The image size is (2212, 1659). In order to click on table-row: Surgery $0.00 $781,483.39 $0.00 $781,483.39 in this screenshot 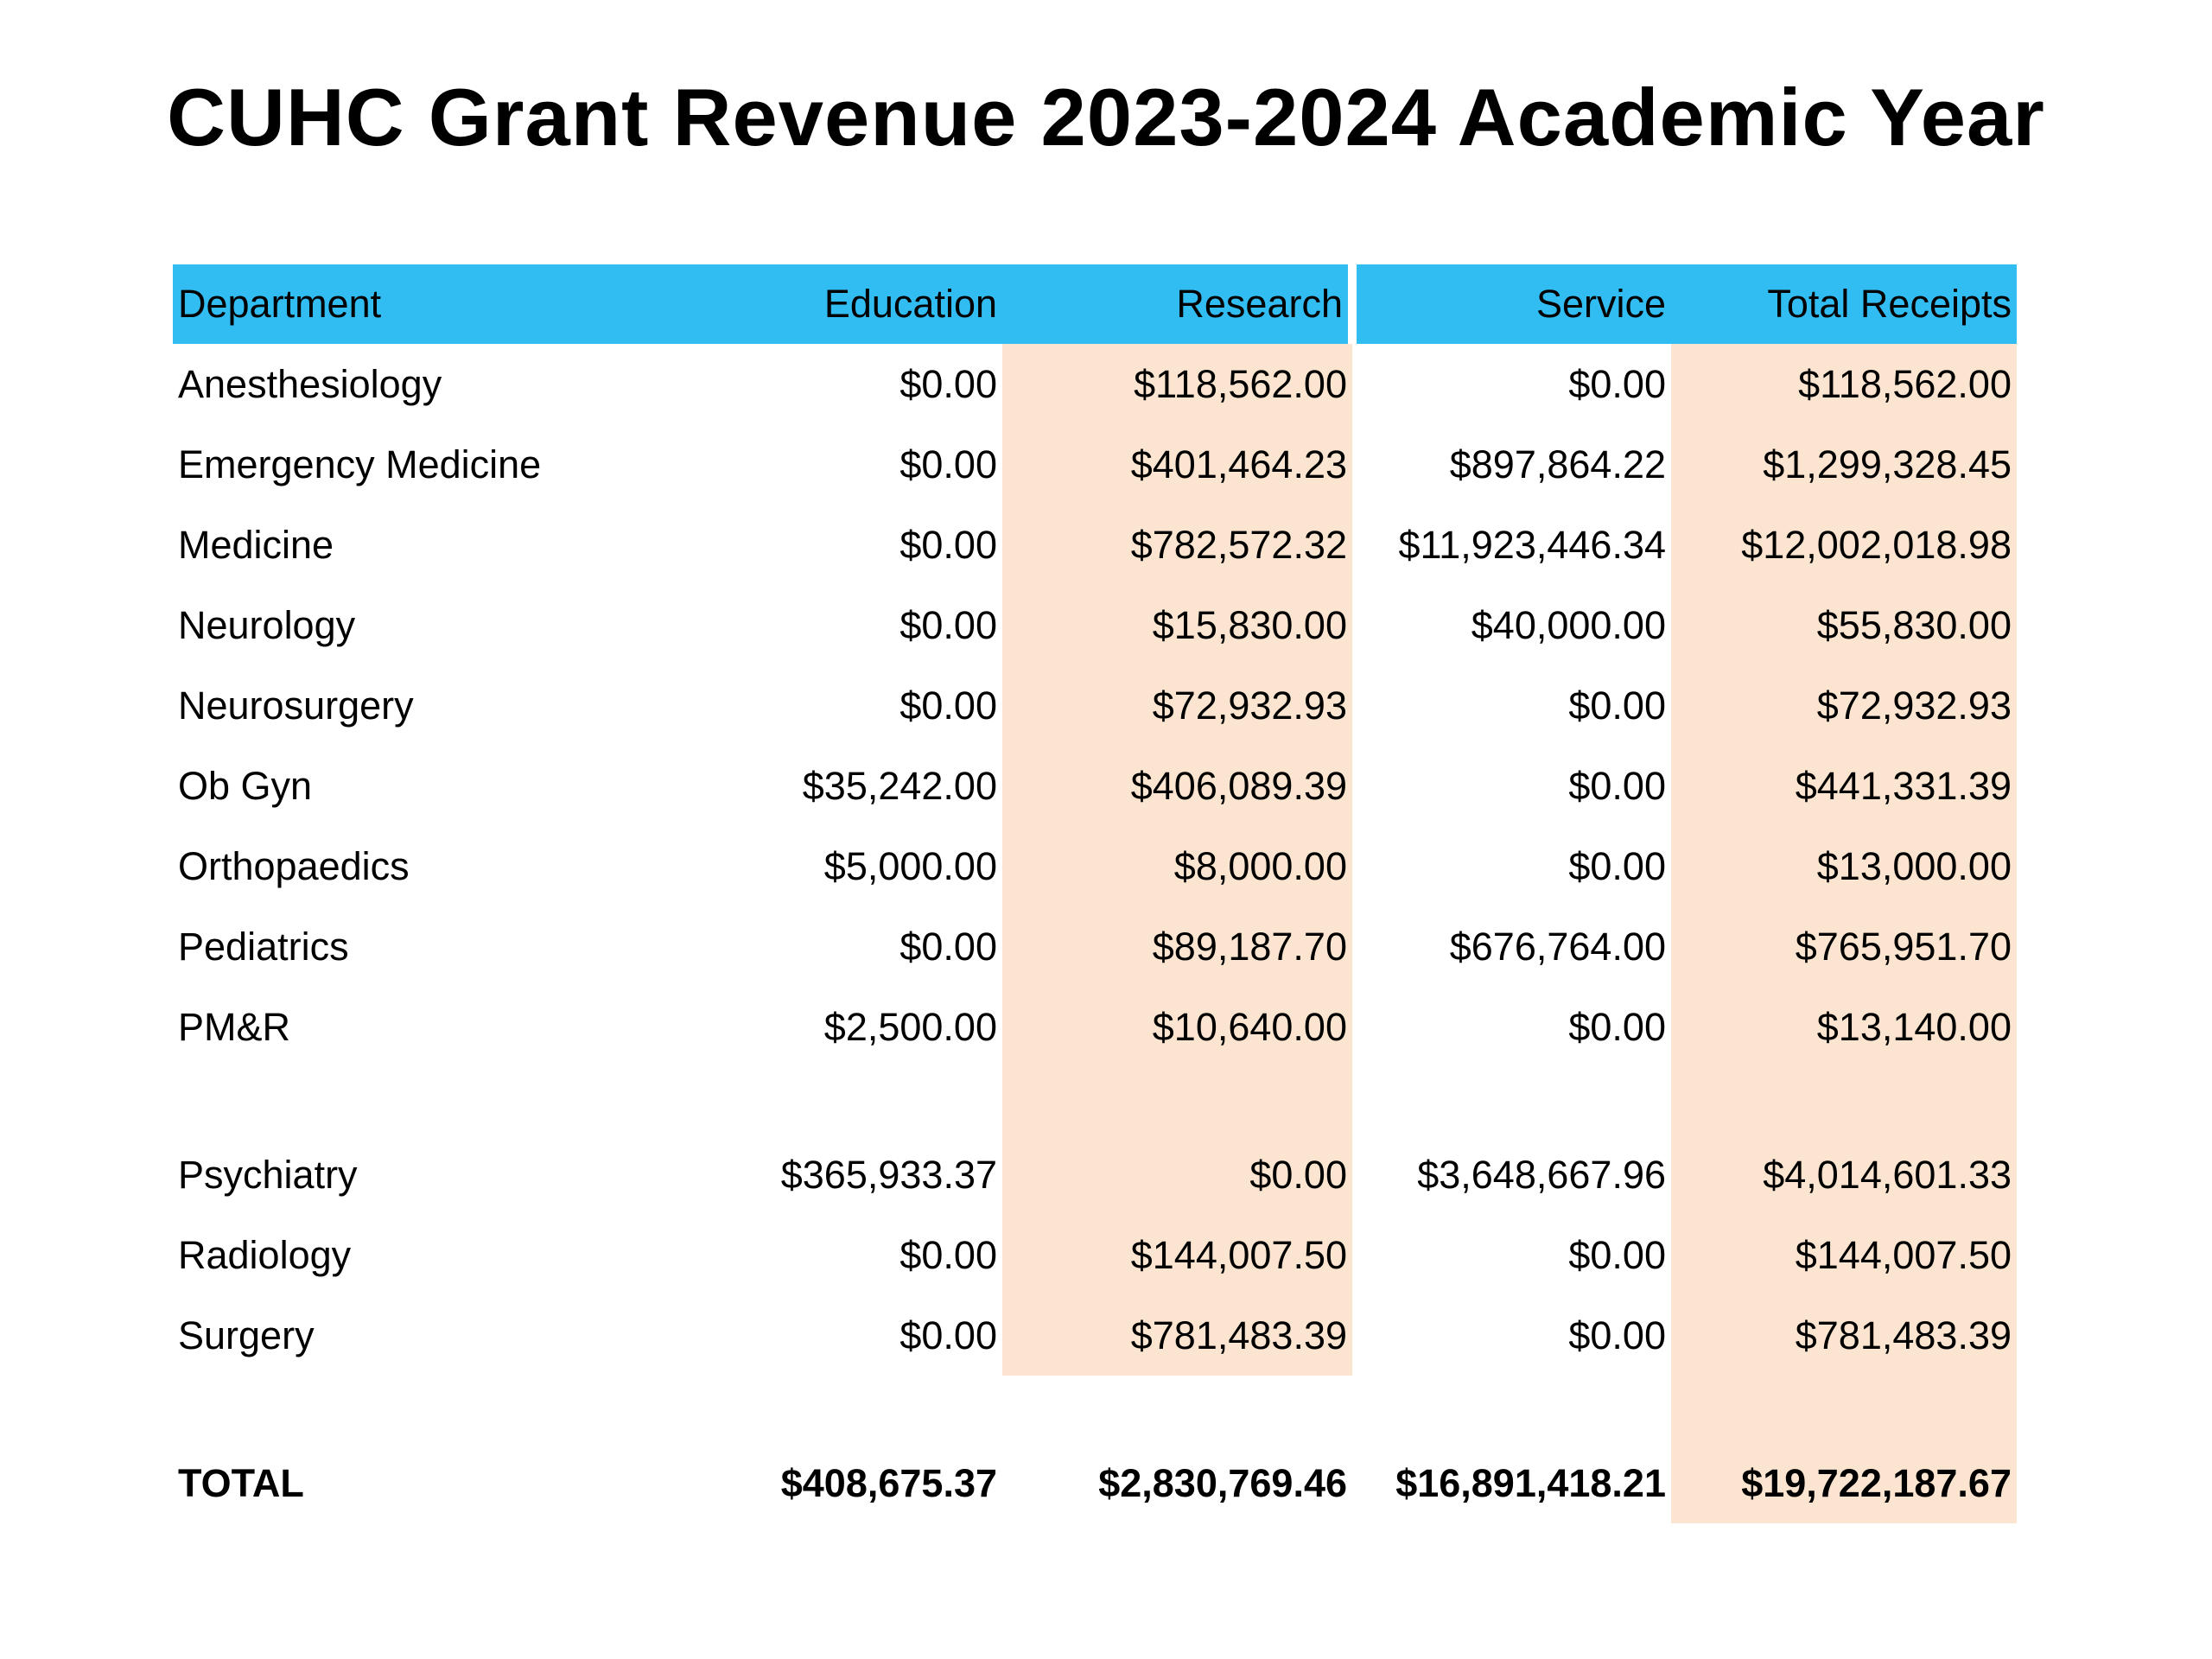, I will do `click(1095, 1335)`.